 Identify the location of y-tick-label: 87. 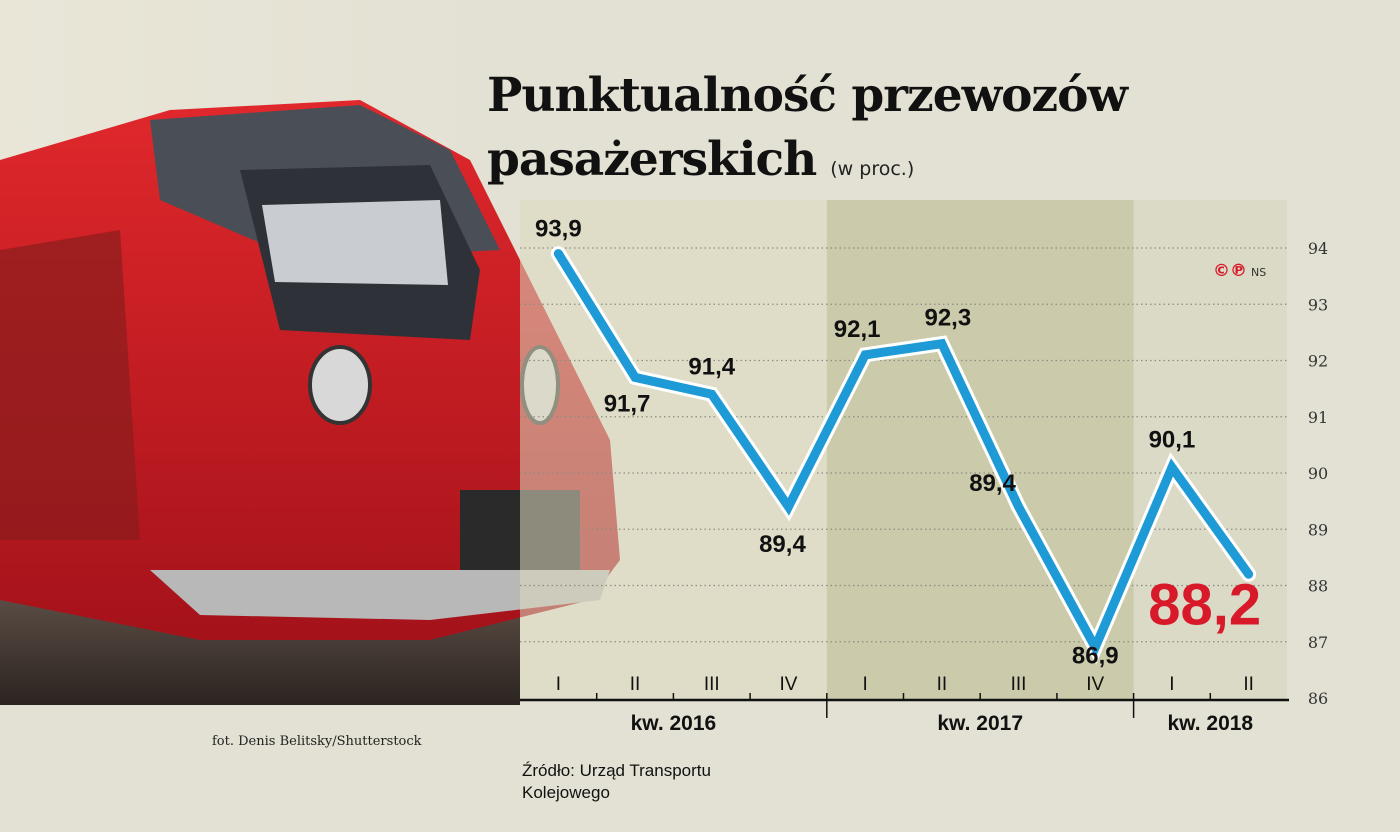
(1318, 642).